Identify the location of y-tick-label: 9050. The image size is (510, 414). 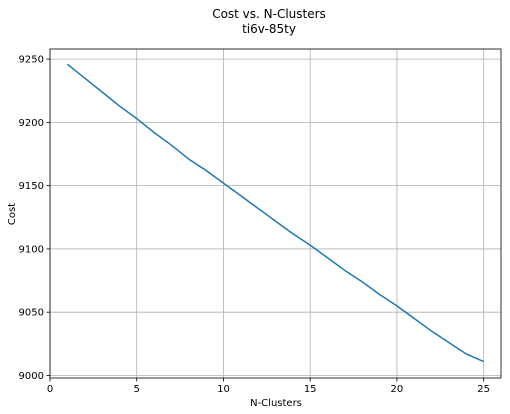
(31, 313).